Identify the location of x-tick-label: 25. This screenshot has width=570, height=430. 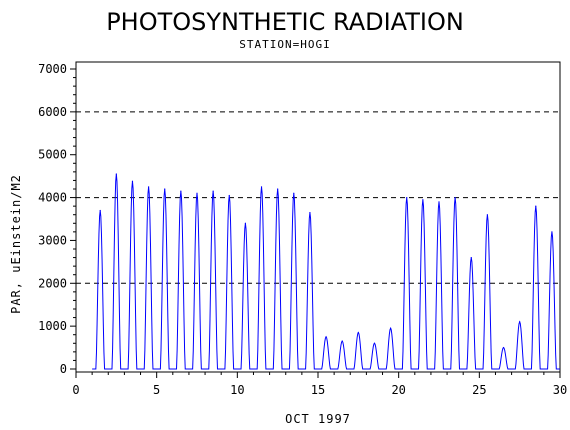
(479, 390).